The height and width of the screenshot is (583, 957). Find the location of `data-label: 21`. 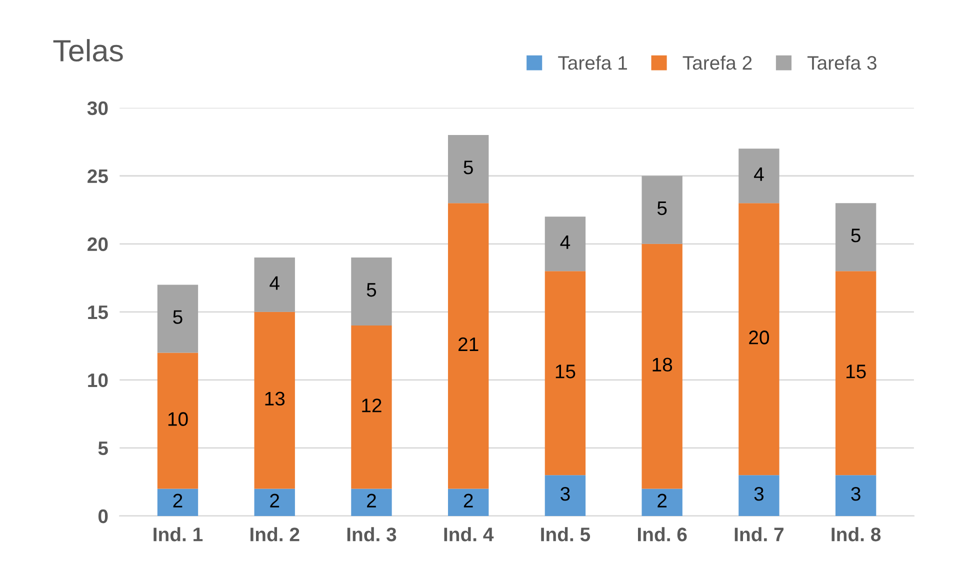

data-label: 21 is located at coordinates (468, 344).